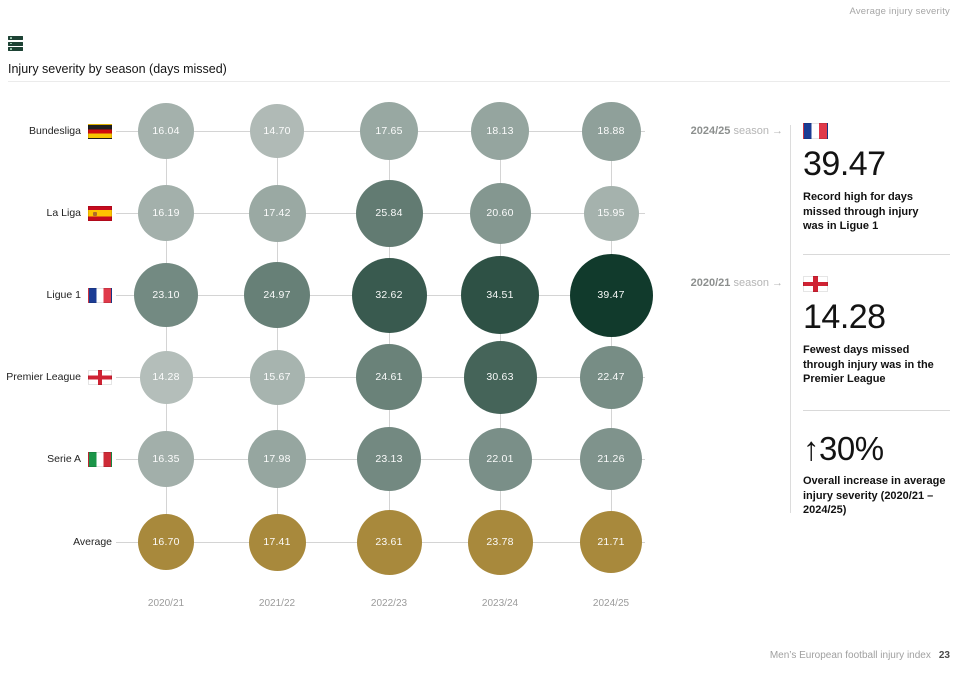 This screenshot has height=674, width=960. I want to click on bubble: 22.47, so click(611, 377).